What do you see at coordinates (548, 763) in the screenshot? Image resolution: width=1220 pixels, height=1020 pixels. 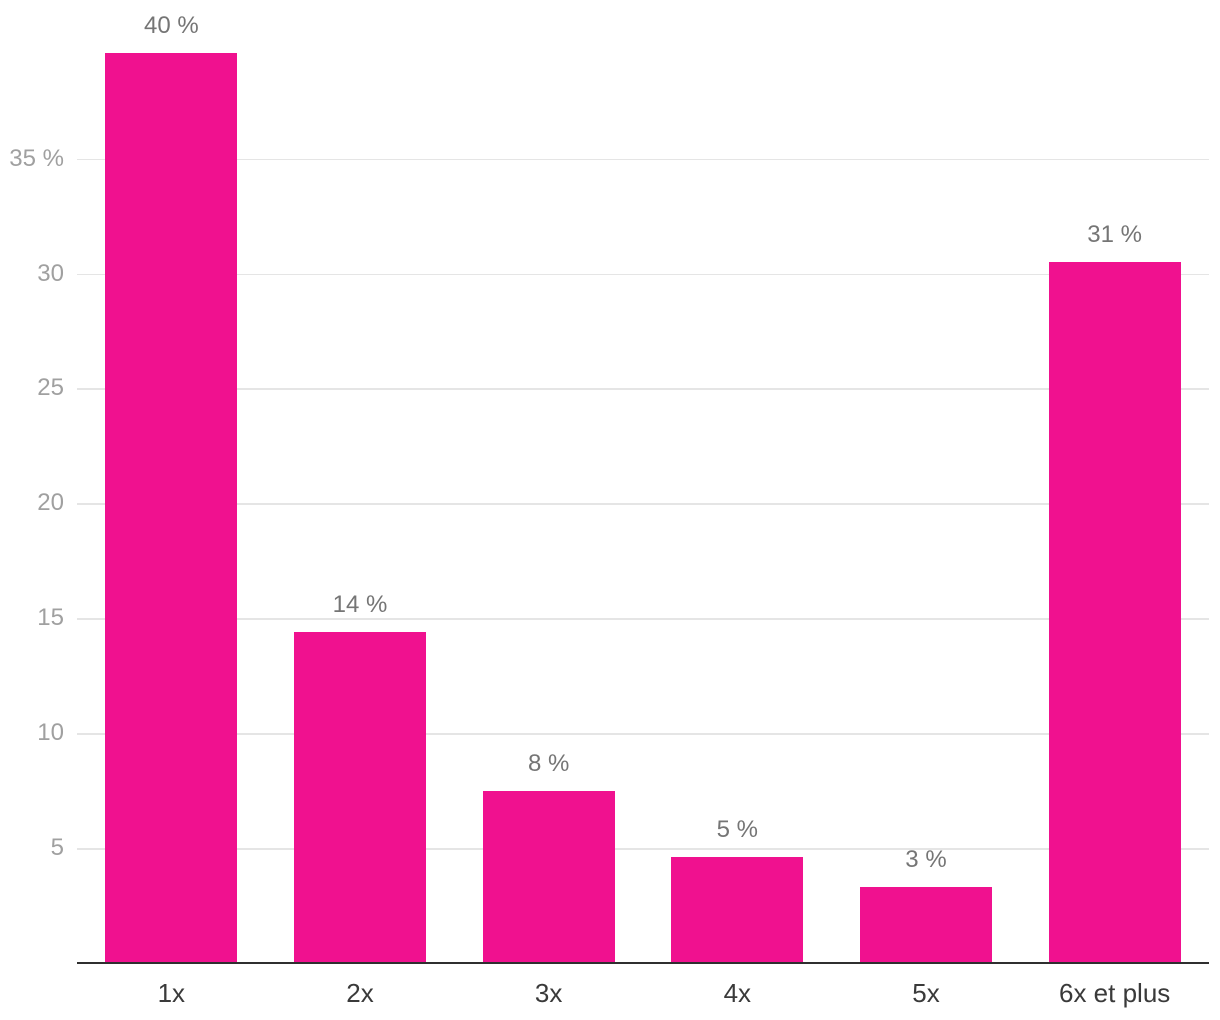 I see `bar-value-label: 8 %` at bounding box center [548, 763].